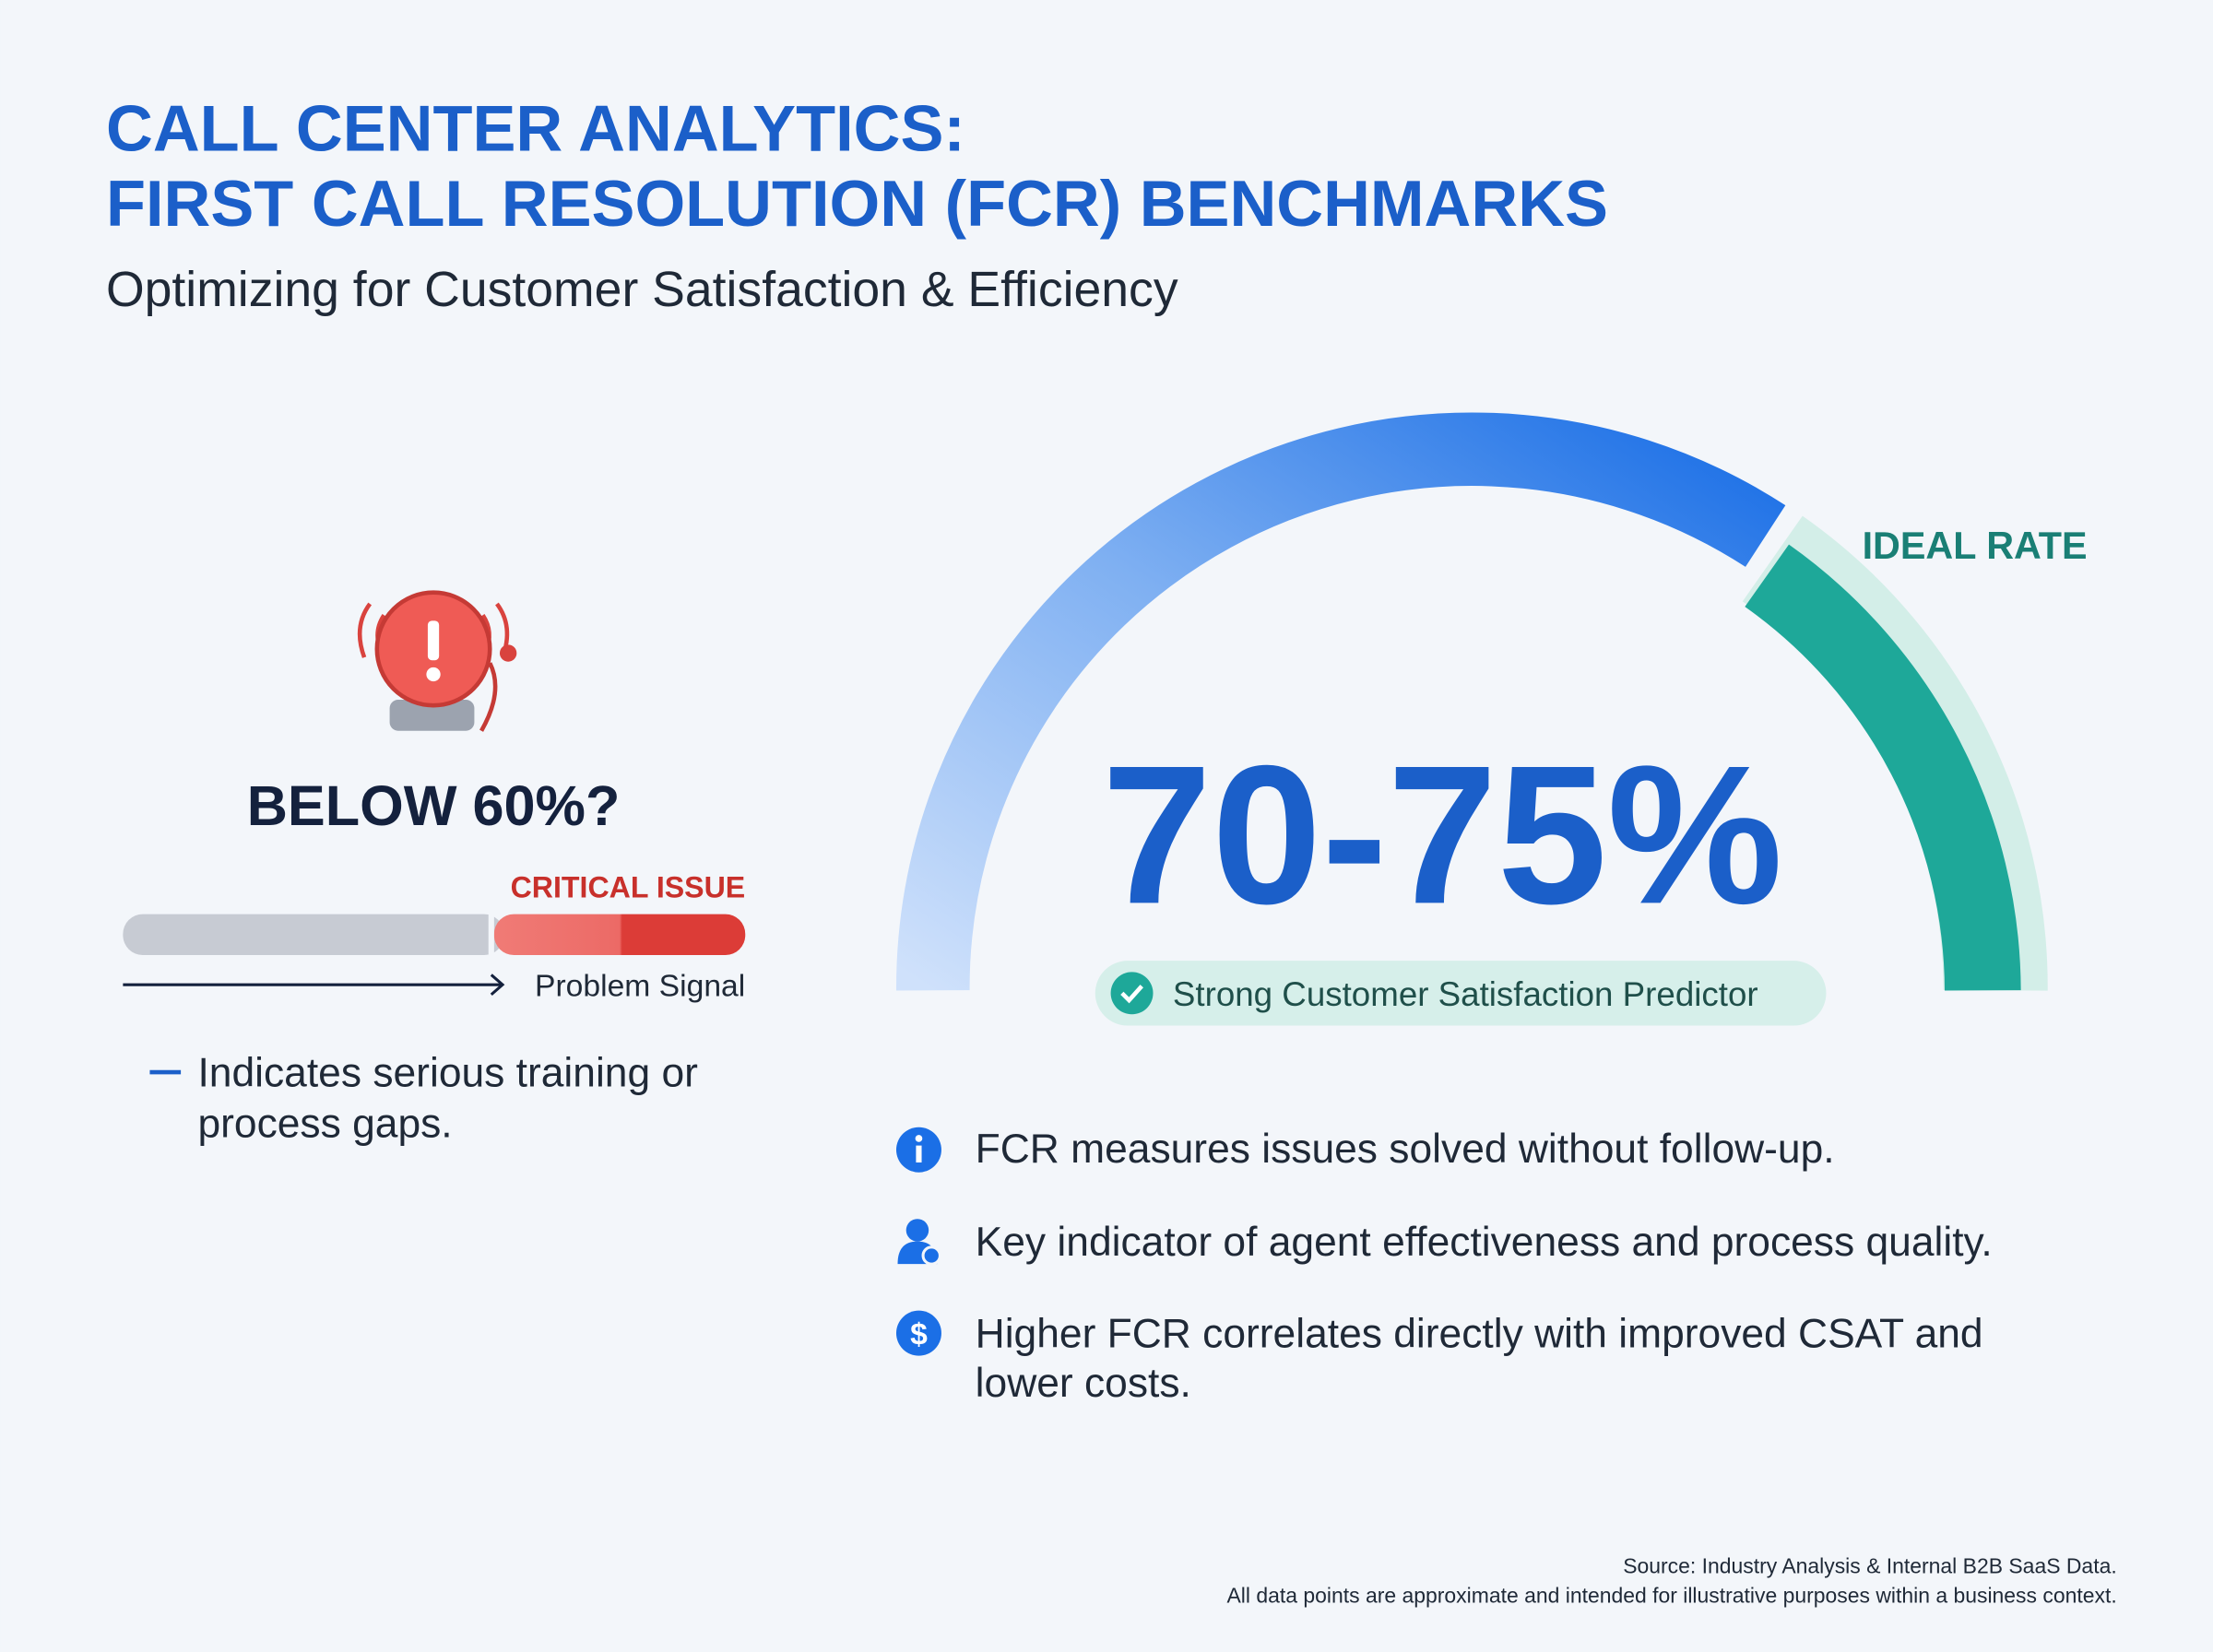 The height and width of the screenshot is (1652, 2213). What do you see at coordinates (1083, 1383) in the screenshot?
I see `point-line: lower costs.` at bounding box center [1083, 1383].